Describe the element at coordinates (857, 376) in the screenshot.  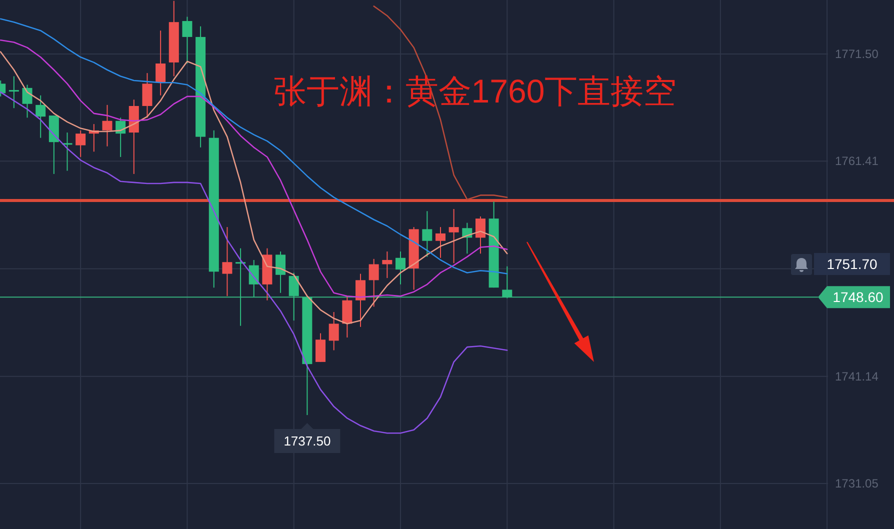
I see `y-tick-label: 1741.14` at that location.